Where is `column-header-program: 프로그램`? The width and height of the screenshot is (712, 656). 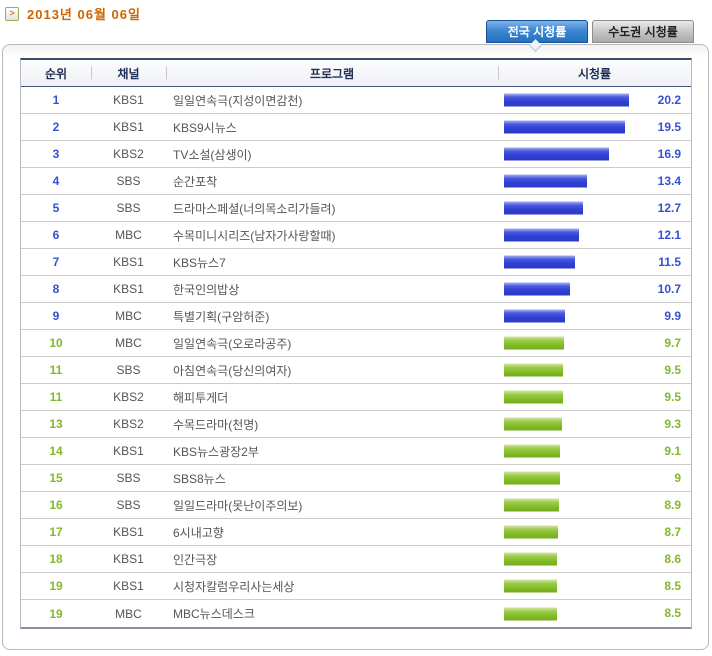 column-header-program: 프로그램 is located at coordinates (332, 73).